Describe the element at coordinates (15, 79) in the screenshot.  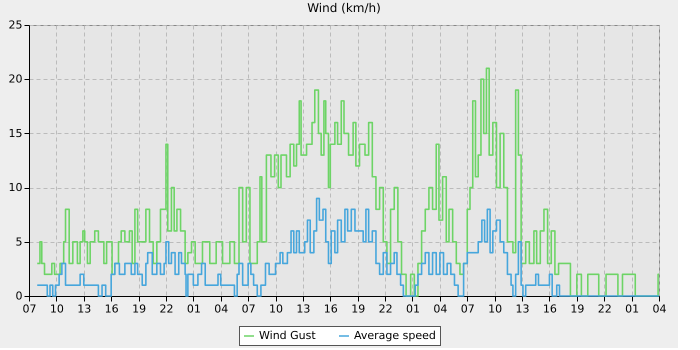
I see `y-tick-label: 20` at that location.